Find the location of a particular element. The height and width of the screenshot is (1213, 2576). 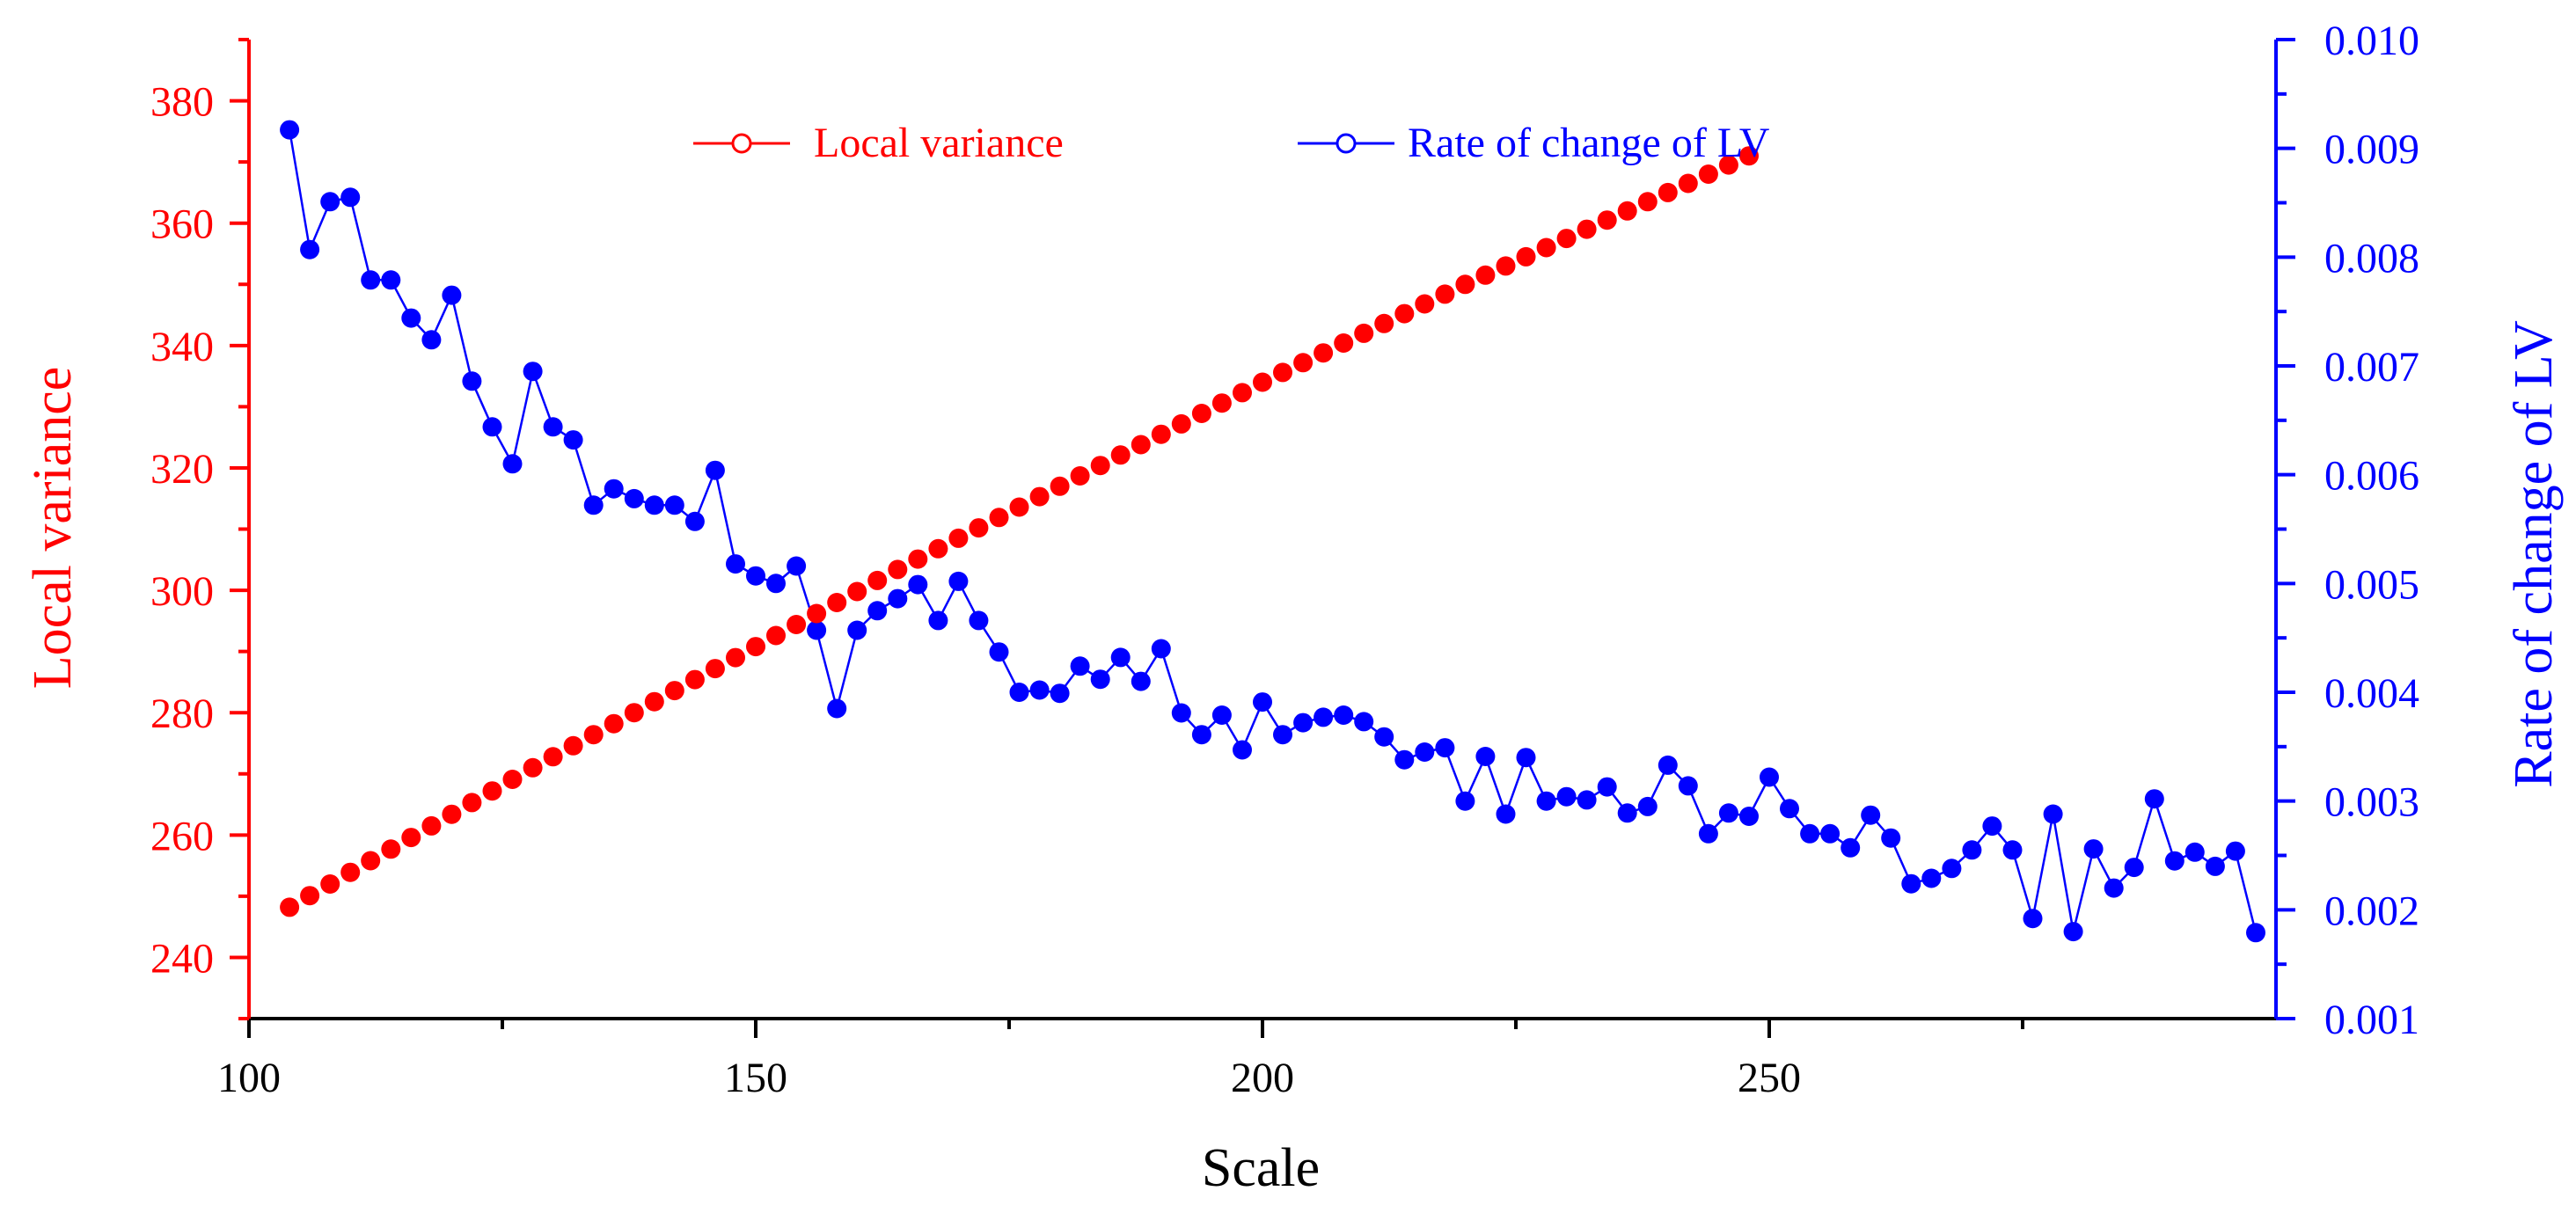

left-y-tick-label: 240 is located at coordinates (182, 959).